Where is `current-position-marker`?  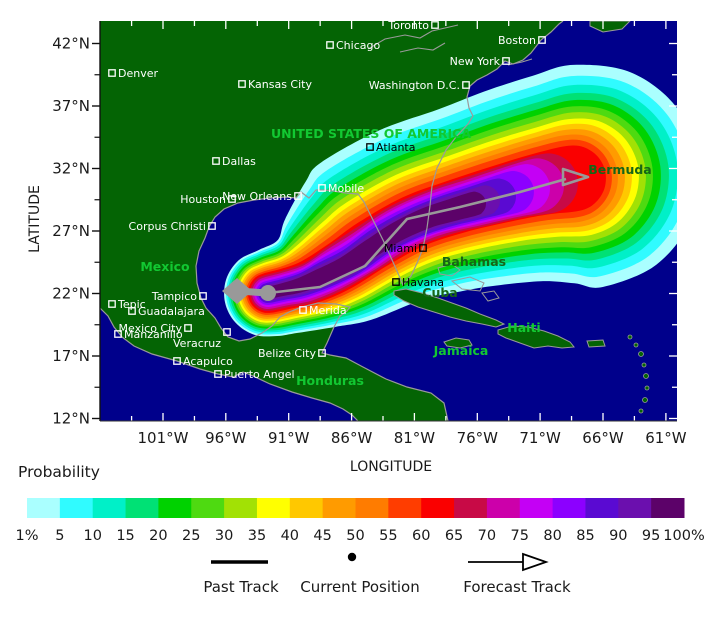 current-position-marker is located at coordinates (268, 293).